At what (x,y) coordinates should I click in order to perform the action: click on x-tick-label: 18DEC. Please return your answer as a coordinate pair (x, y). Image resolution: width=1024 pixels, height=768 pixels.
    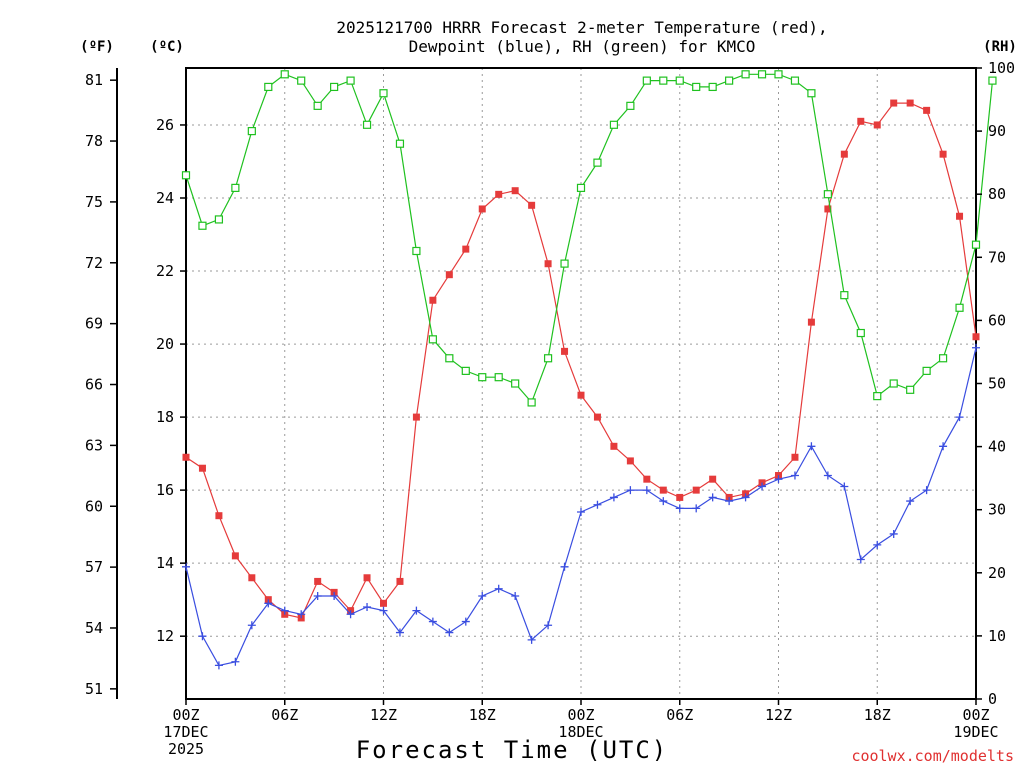
    Looking at the image, I should click on (580, 732).